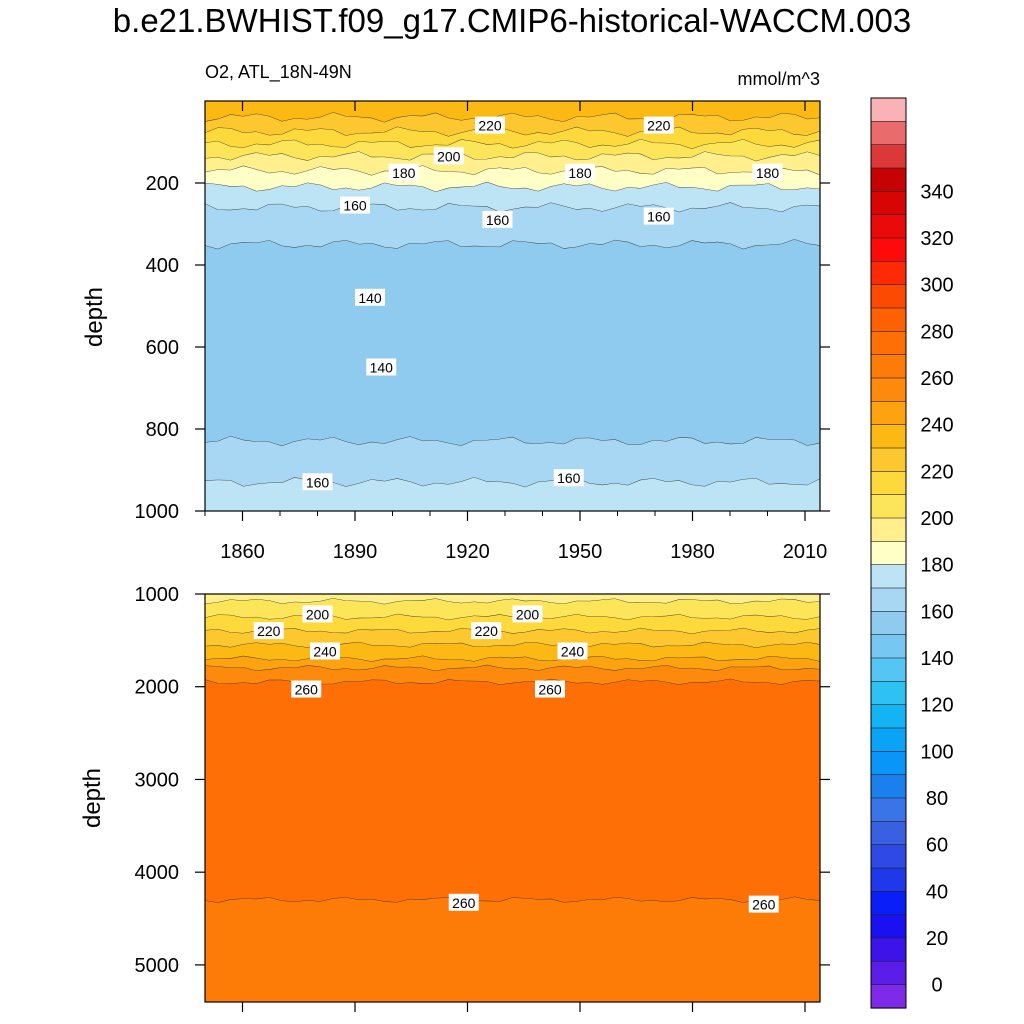  What do you see at coordinates (692, 552) in the screenshot?
I see `x-tick-label: 1980` at bounding box center [692, 552].